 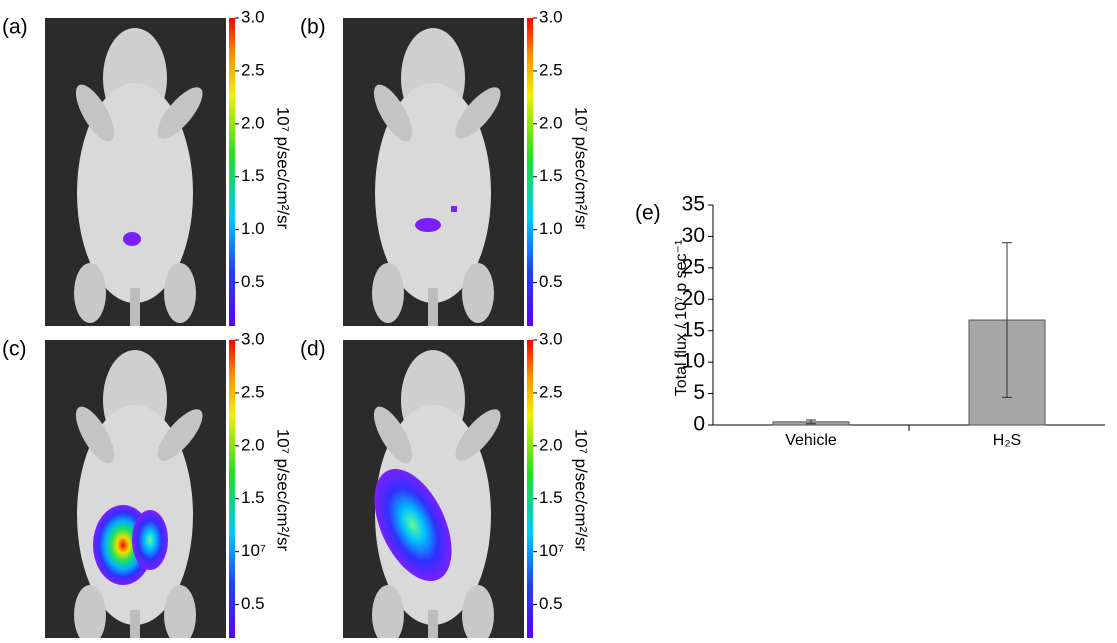 What do you see at coordinates (693, 204) in the screenshot?
I see `y-tick-label: 35` at bounding box center [693, 204].